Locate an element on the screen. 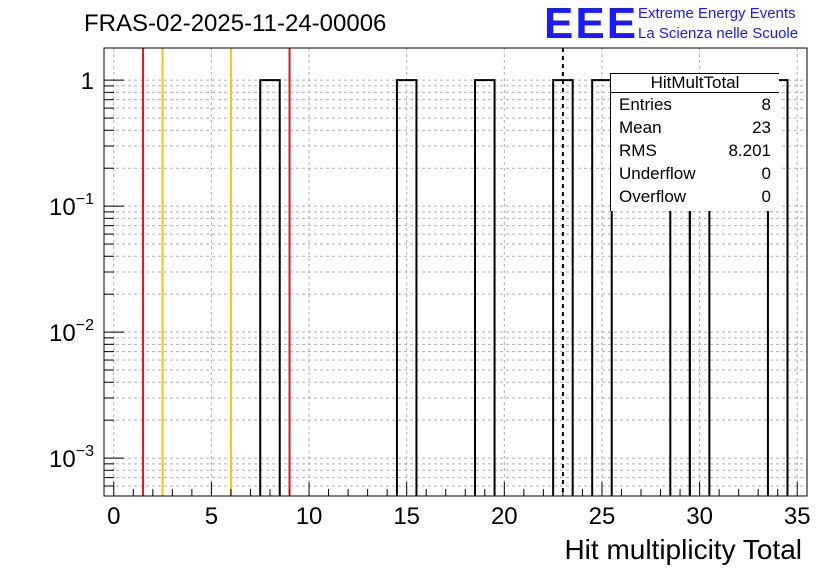  x-tick-label: 5 is located at coordinates (211, 516).